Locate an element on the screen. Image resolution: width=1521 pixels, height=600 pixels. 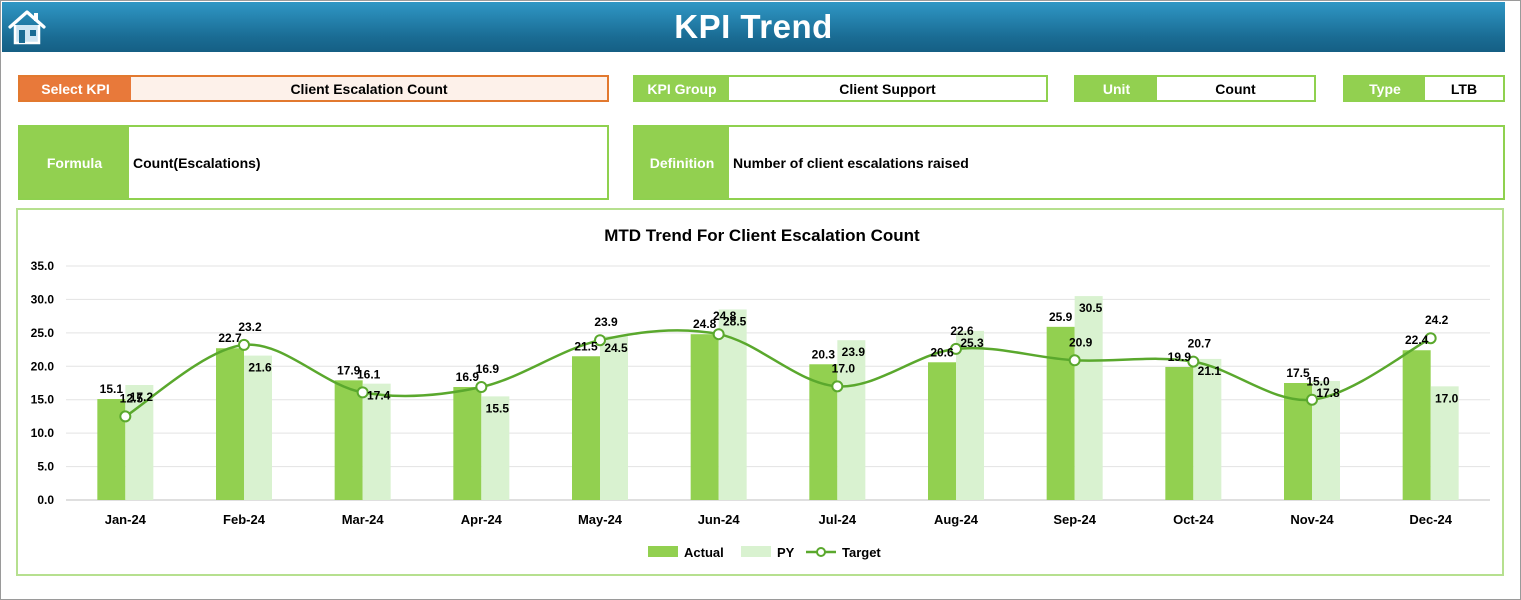
kpi-group-value: Client Support is located at coordinates (887, 88).